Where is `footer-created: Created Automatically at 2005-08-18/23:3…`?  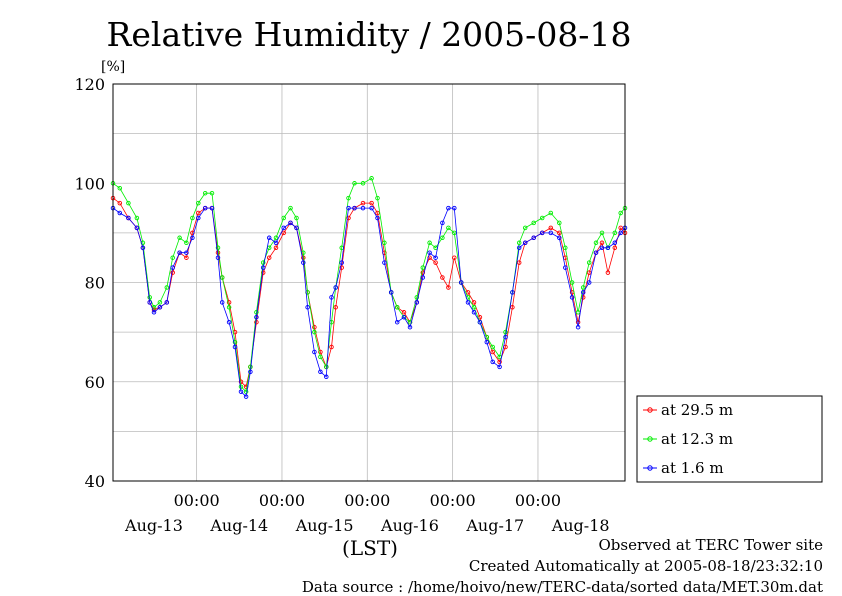
footer-created: Created Automatically at 2005-08-18/23:3… is located at coordinates (645, 566).